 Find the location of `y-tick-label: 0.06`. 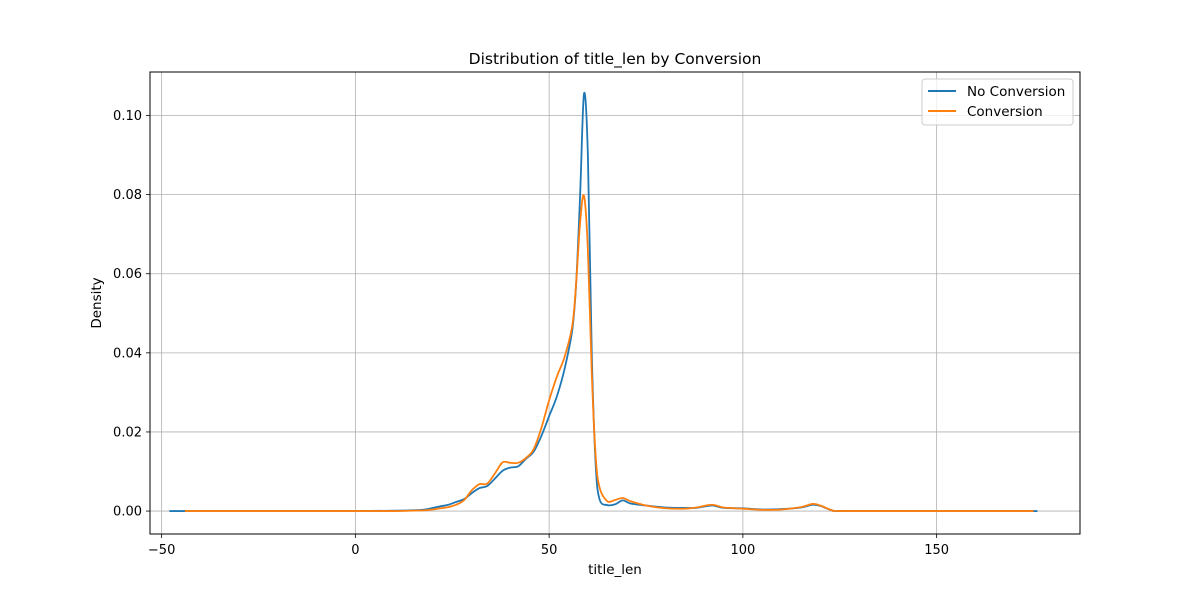

y-tick-label: 0.06 is located at coordinates (127, 274).